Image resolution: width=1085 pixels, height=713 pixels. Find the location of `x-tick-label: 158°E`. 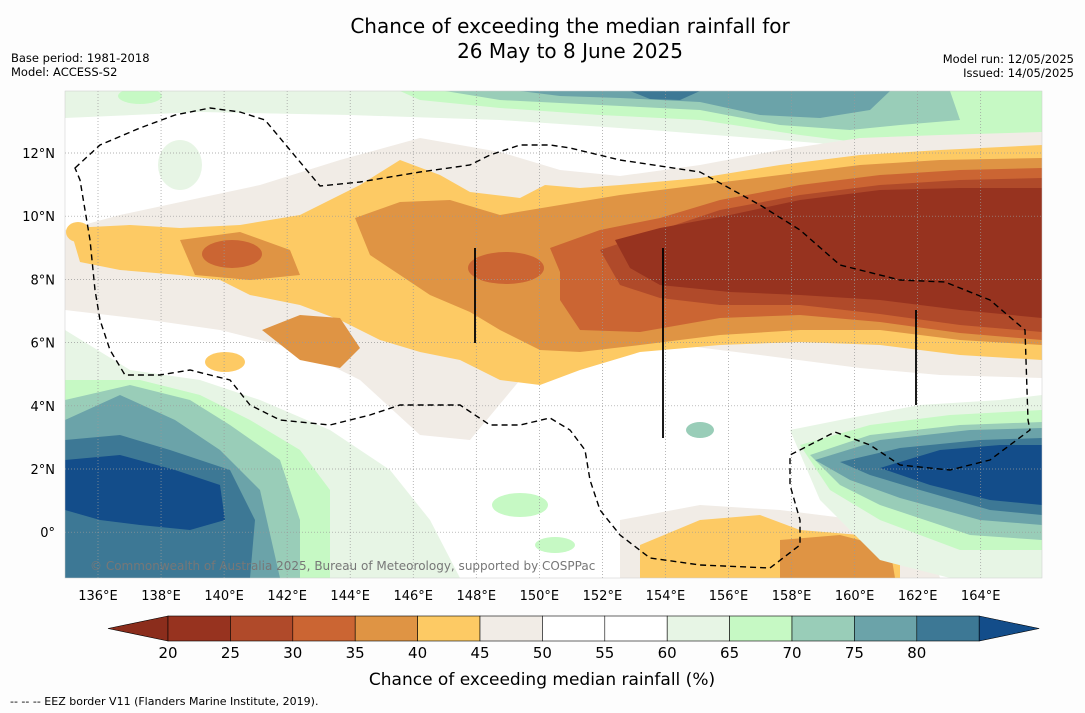

x-tick-label: 158°E is located at coordinates (792, 596).